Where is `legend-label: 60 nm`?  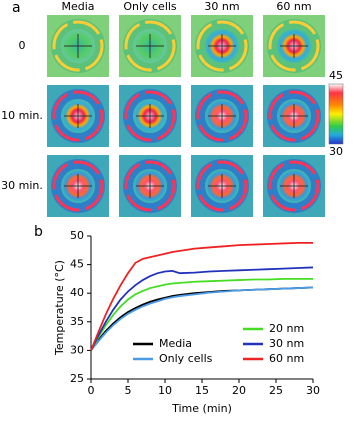 legend-label: 60 nm is located at coordinates (286, 358).